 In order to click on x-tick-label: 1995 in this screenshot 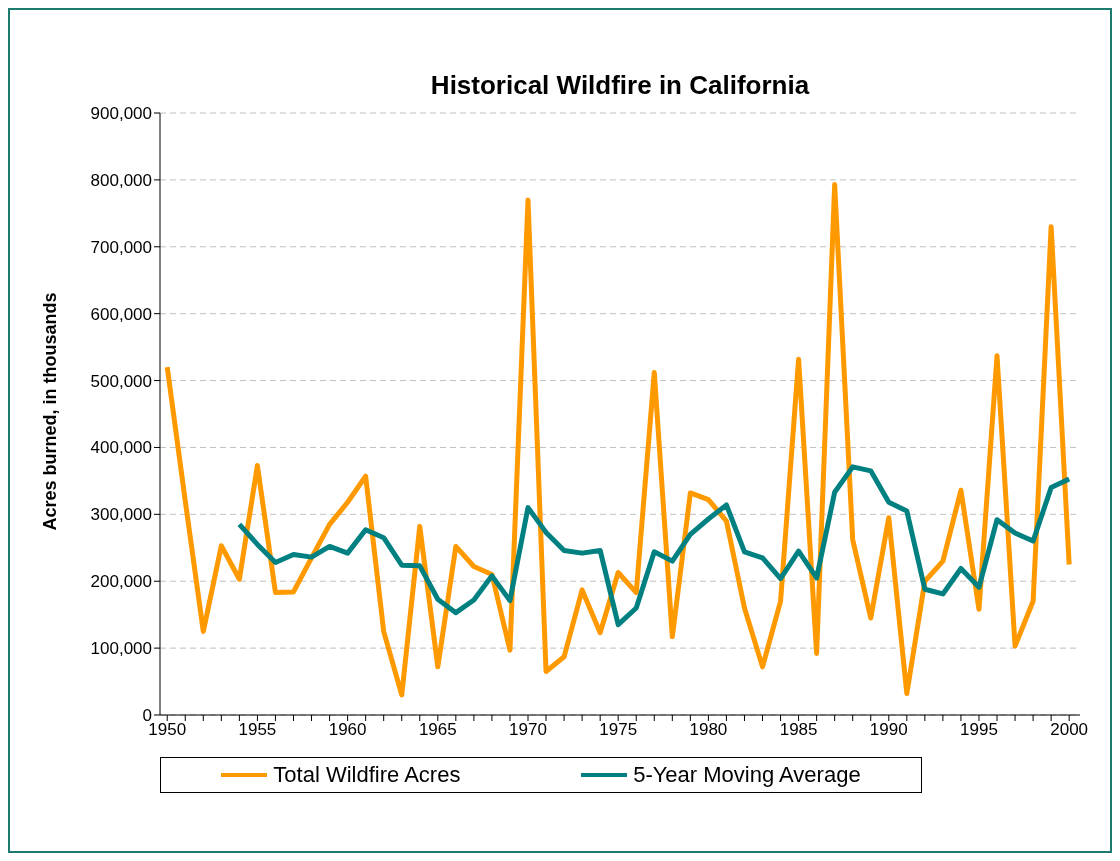, I will do `click(979, 730)`.